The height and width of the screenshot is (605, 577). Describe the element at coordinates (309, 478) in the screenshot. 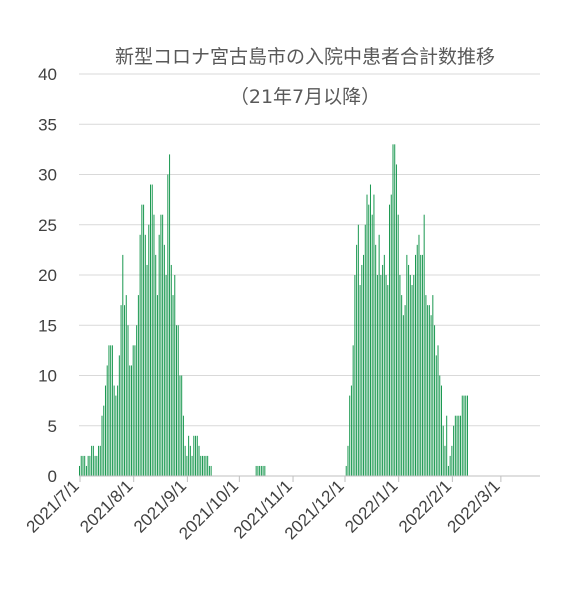

I see `x-axis` at that location.